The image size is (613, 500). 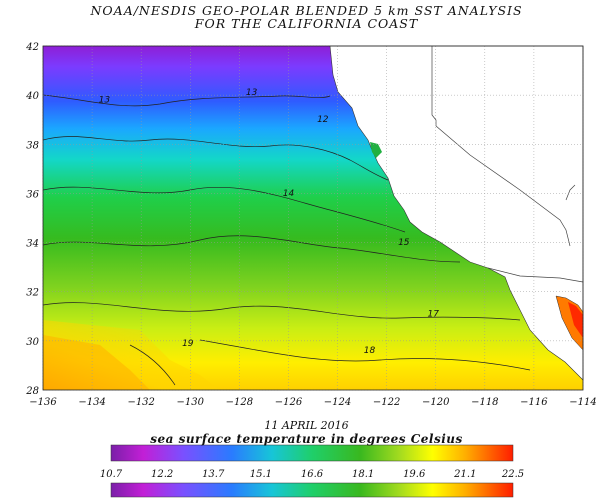 I want to click on contour-label: 14, so click(x=289, y=194).